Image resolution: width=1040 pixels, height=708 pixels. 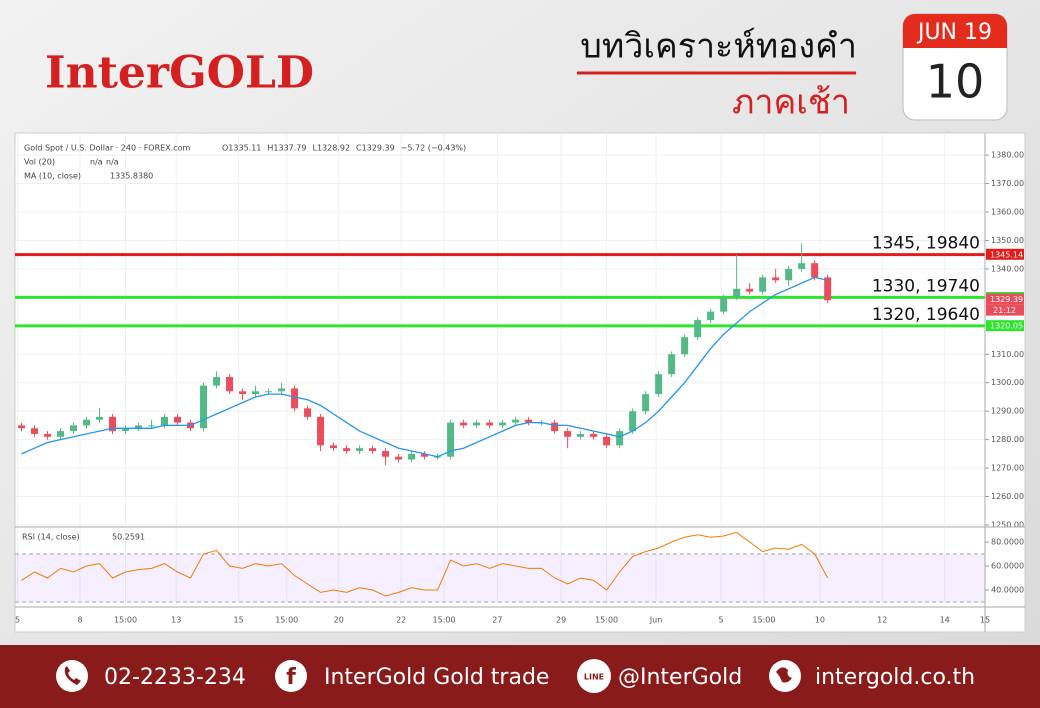 I want to click on x-tick-label: 14, so click(x=945, y=620).